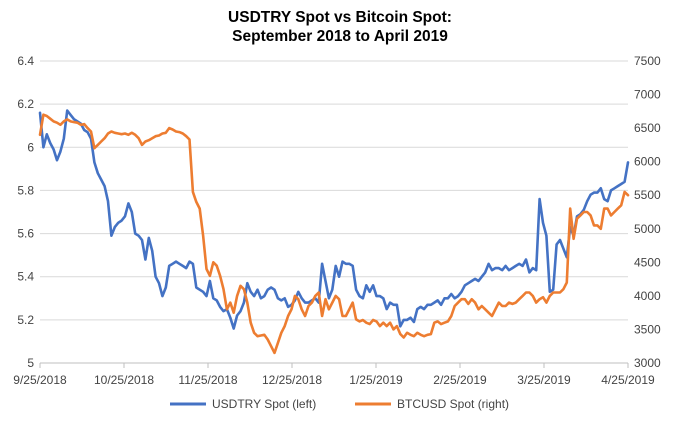 The image size is (680, 425). I want to click on x-tick-label: 2/25/2019, so click(460, 380).